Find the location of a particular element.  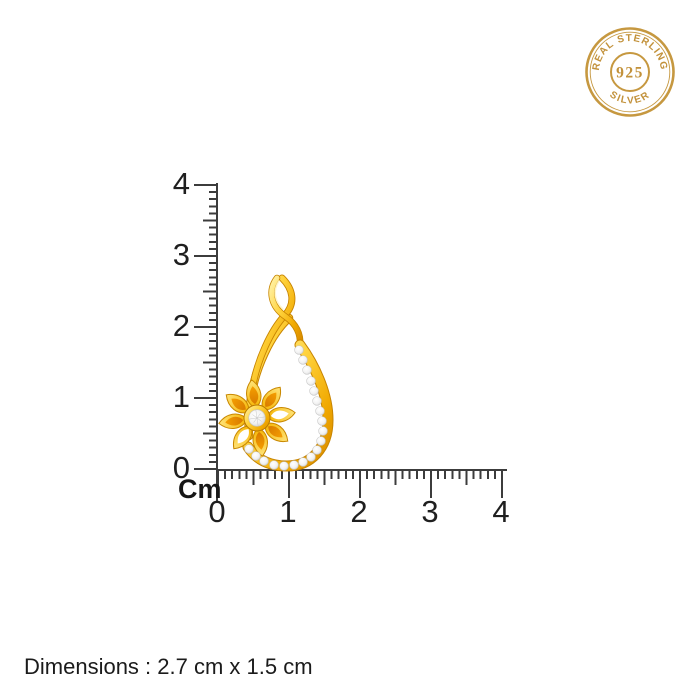

pendant-bail is located at coordinates (276, 334).